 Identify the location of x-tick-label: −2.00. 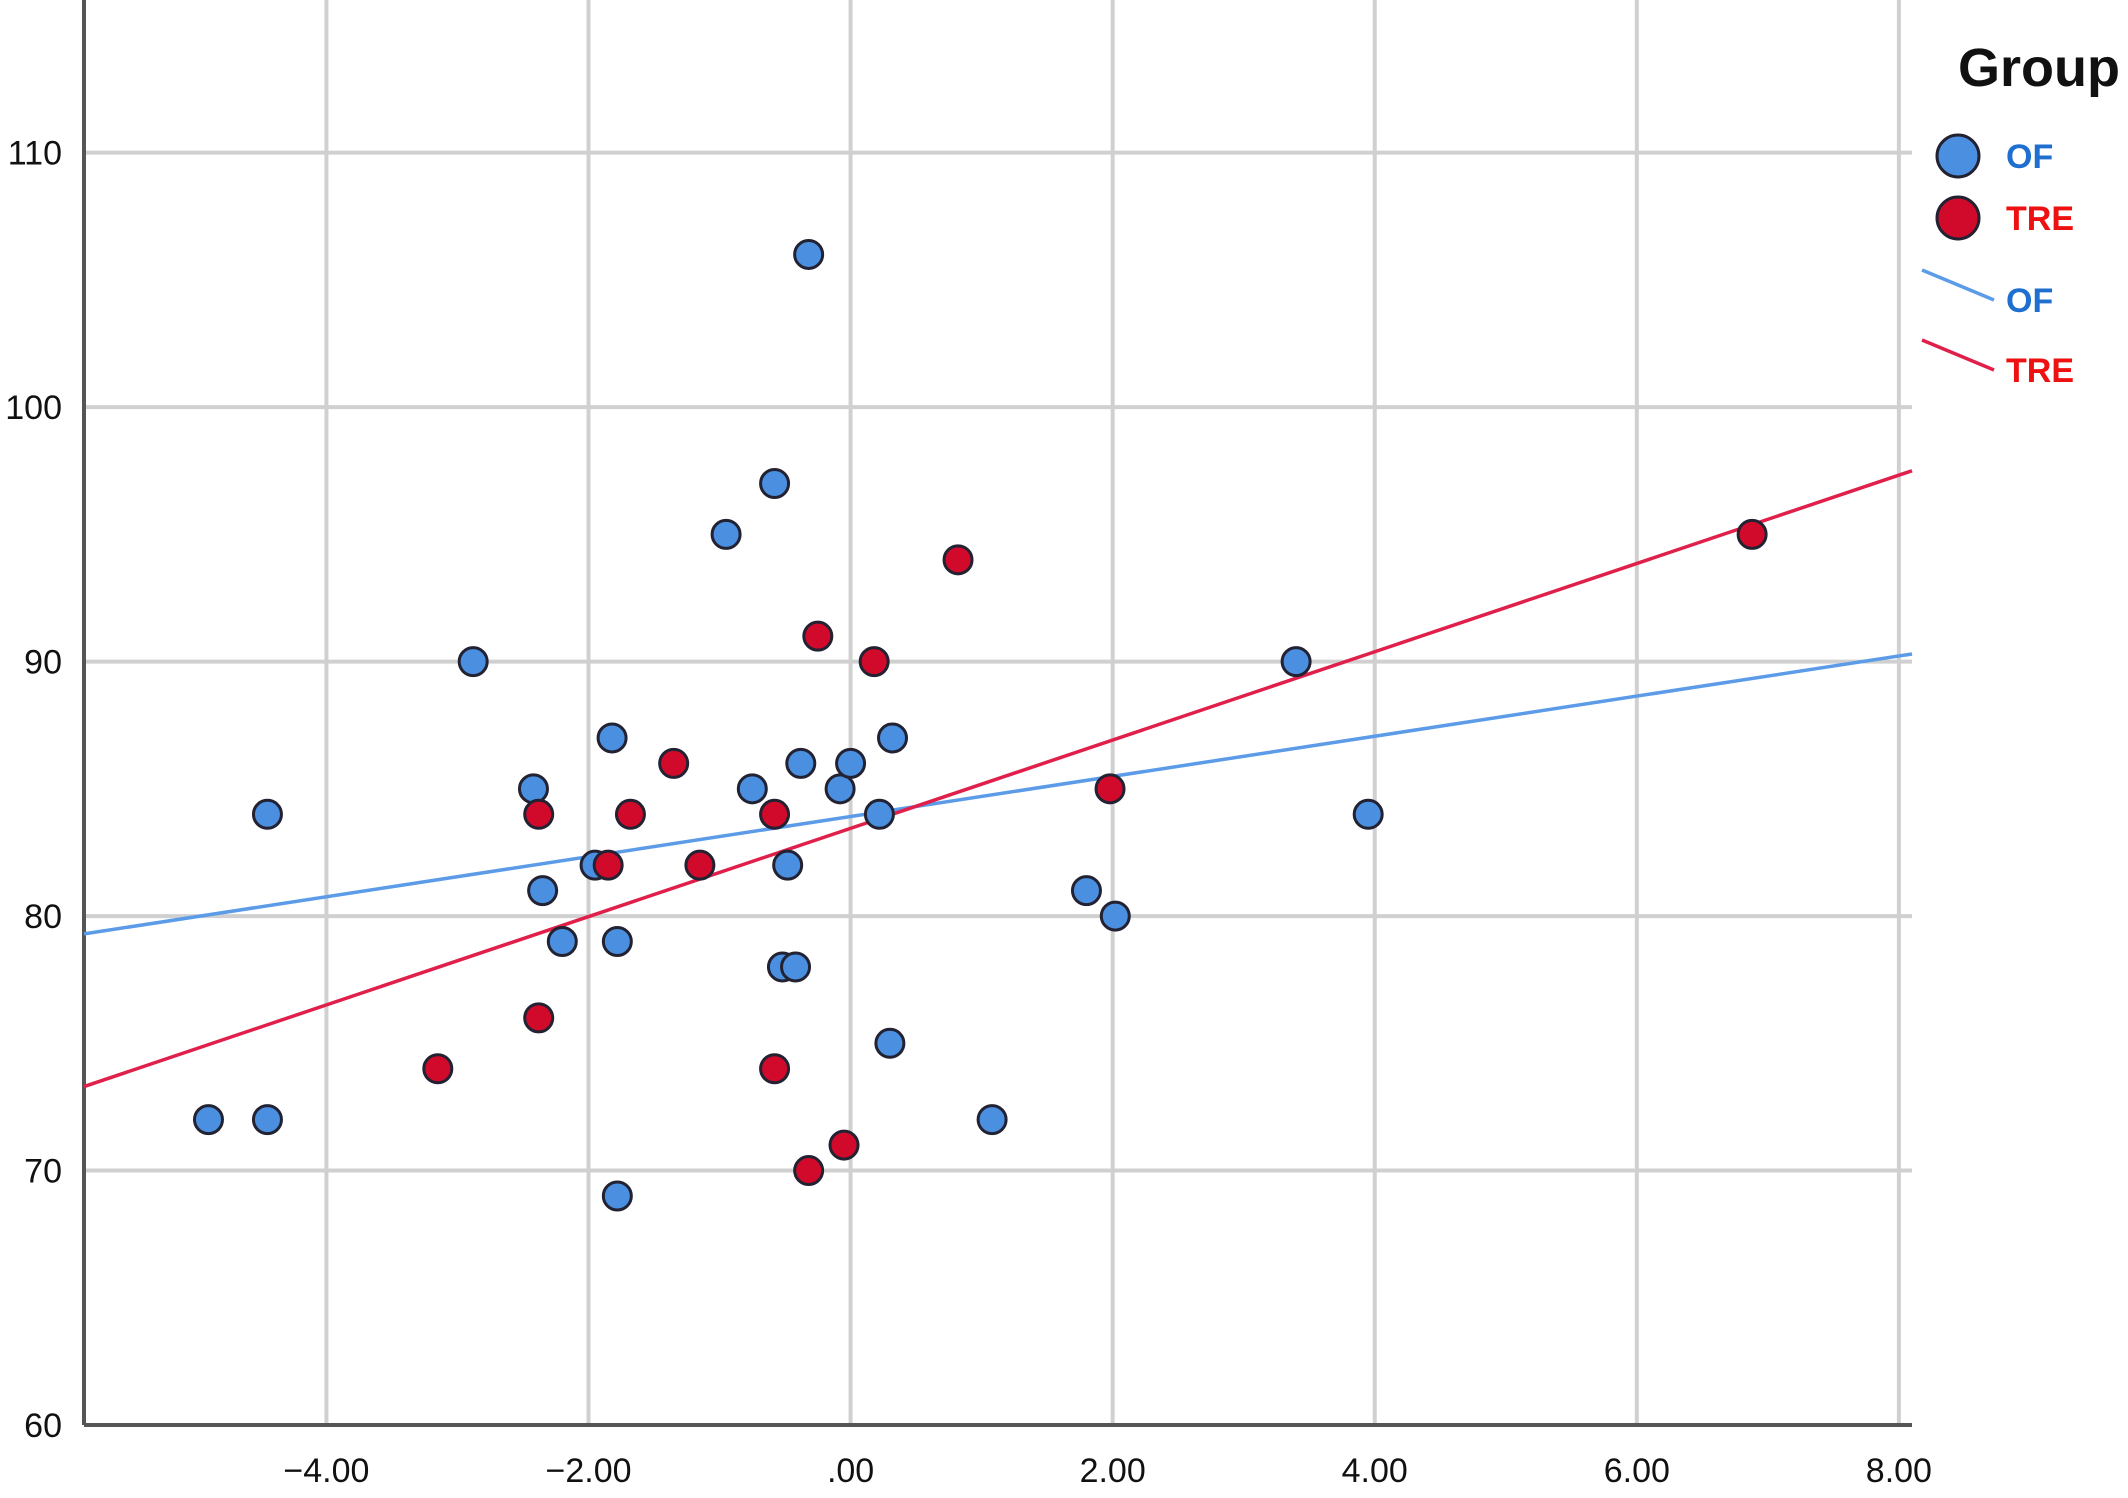
(588, 1471).